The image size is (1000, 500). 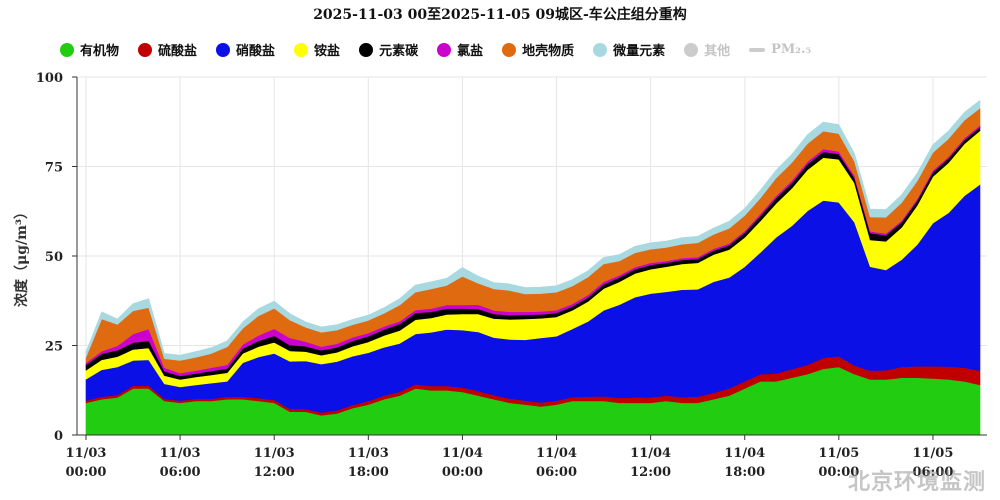 I want to click on legend-label: 氯盐, so click(x=470, y=51).